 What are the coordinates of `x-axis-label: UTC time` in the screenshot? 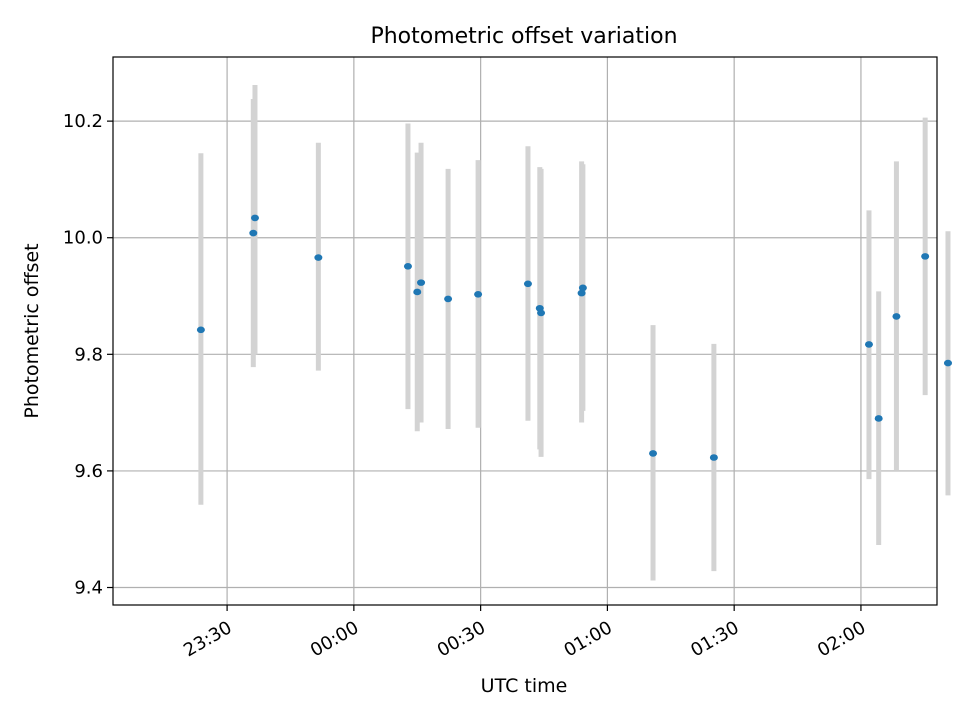 It's located at (524, 686).